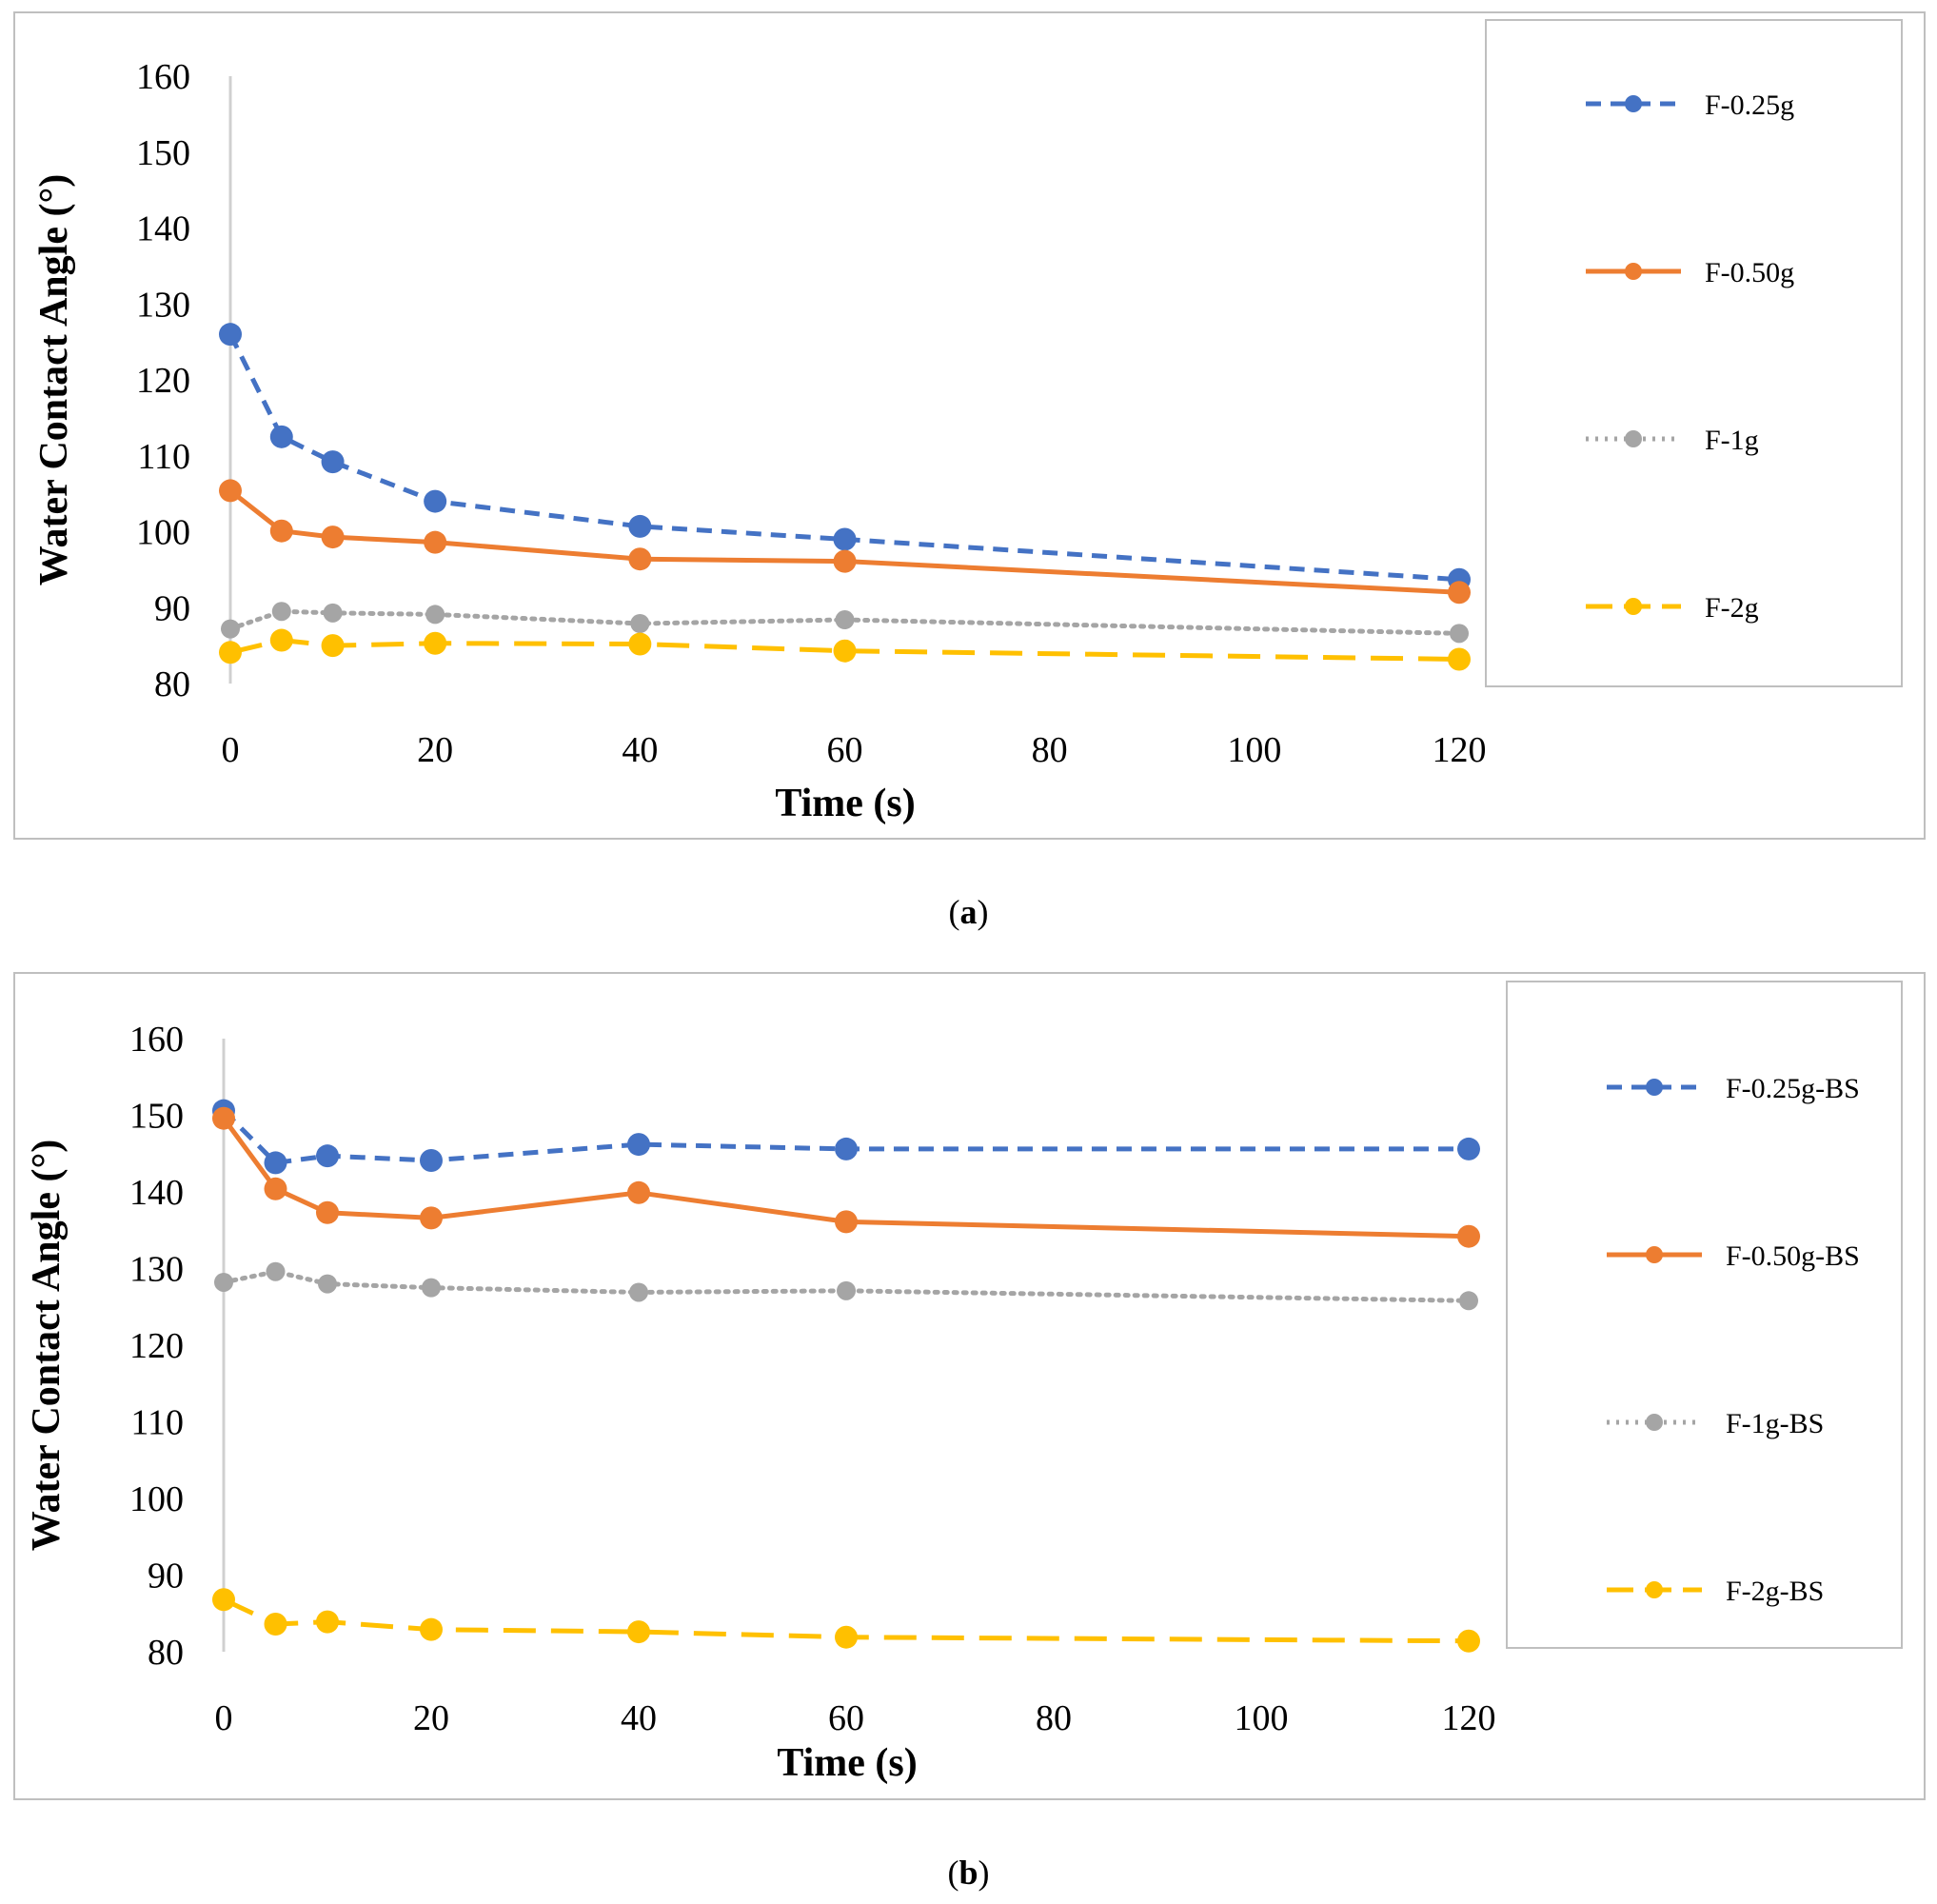 Image resolution: width=1937 pixels, height=1904 pixels. What do you see at coordinates (983, 912) in the screenshot?
I see `caption-a-close: )` at bounding box center [983, 912].